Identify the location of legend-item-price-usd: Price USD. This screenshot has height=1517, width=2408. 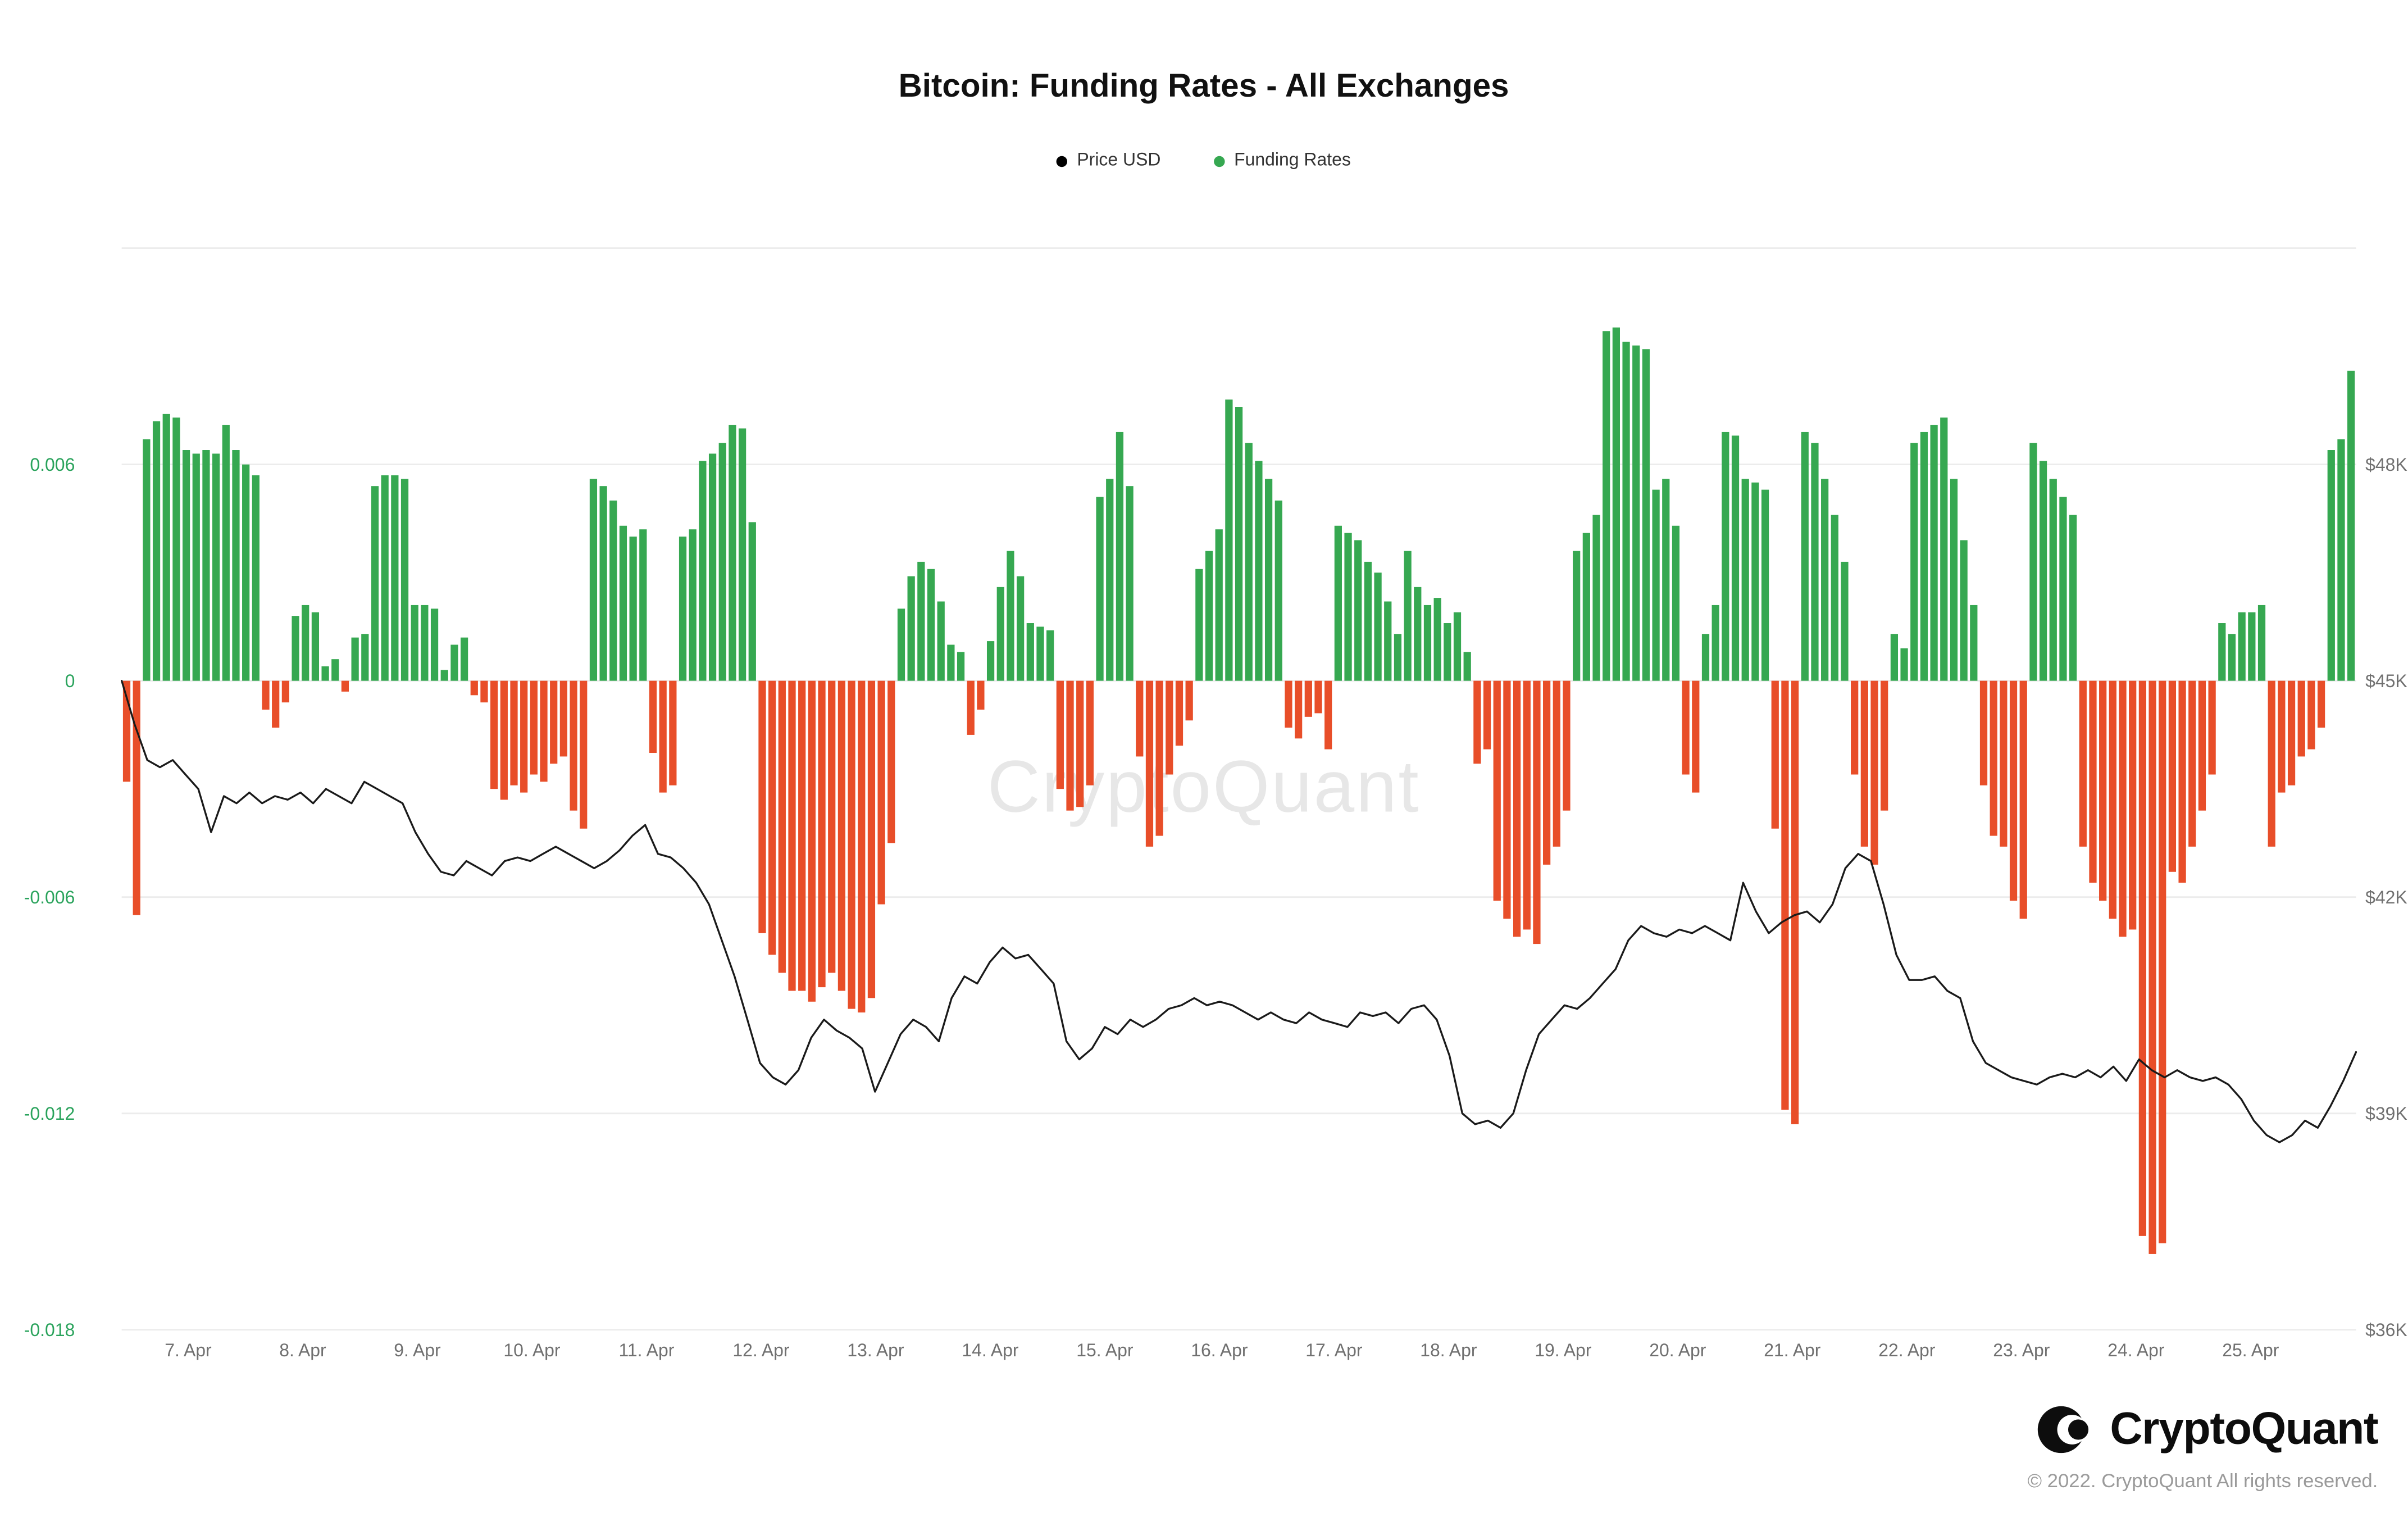
(1109, 160).